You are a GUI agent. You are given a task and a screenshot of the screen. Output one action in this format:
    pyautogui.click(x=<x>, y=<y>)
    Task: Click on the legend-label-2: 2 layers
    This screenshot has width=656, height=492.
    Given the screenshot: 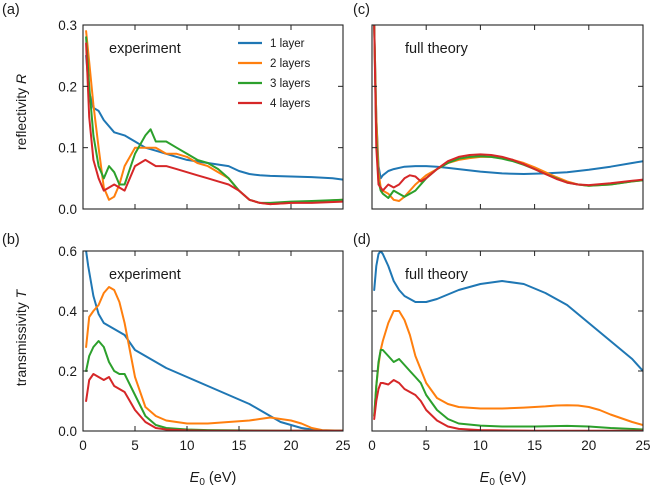 What is the action you would take?
    pyautogui.click(x=290, y=64)
    